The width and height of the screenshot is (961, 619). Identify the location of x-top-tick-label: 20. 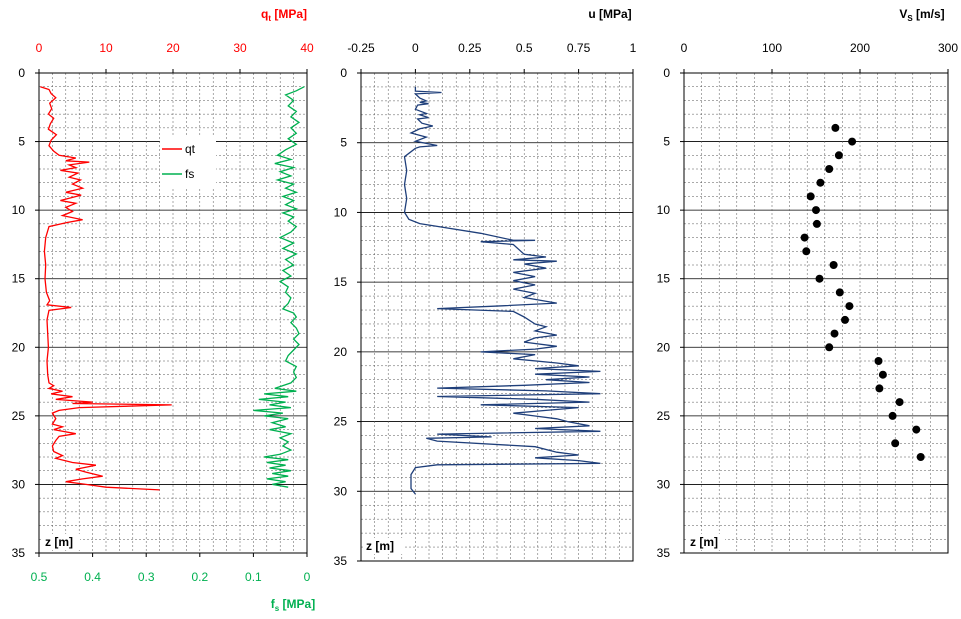
(173, 48).